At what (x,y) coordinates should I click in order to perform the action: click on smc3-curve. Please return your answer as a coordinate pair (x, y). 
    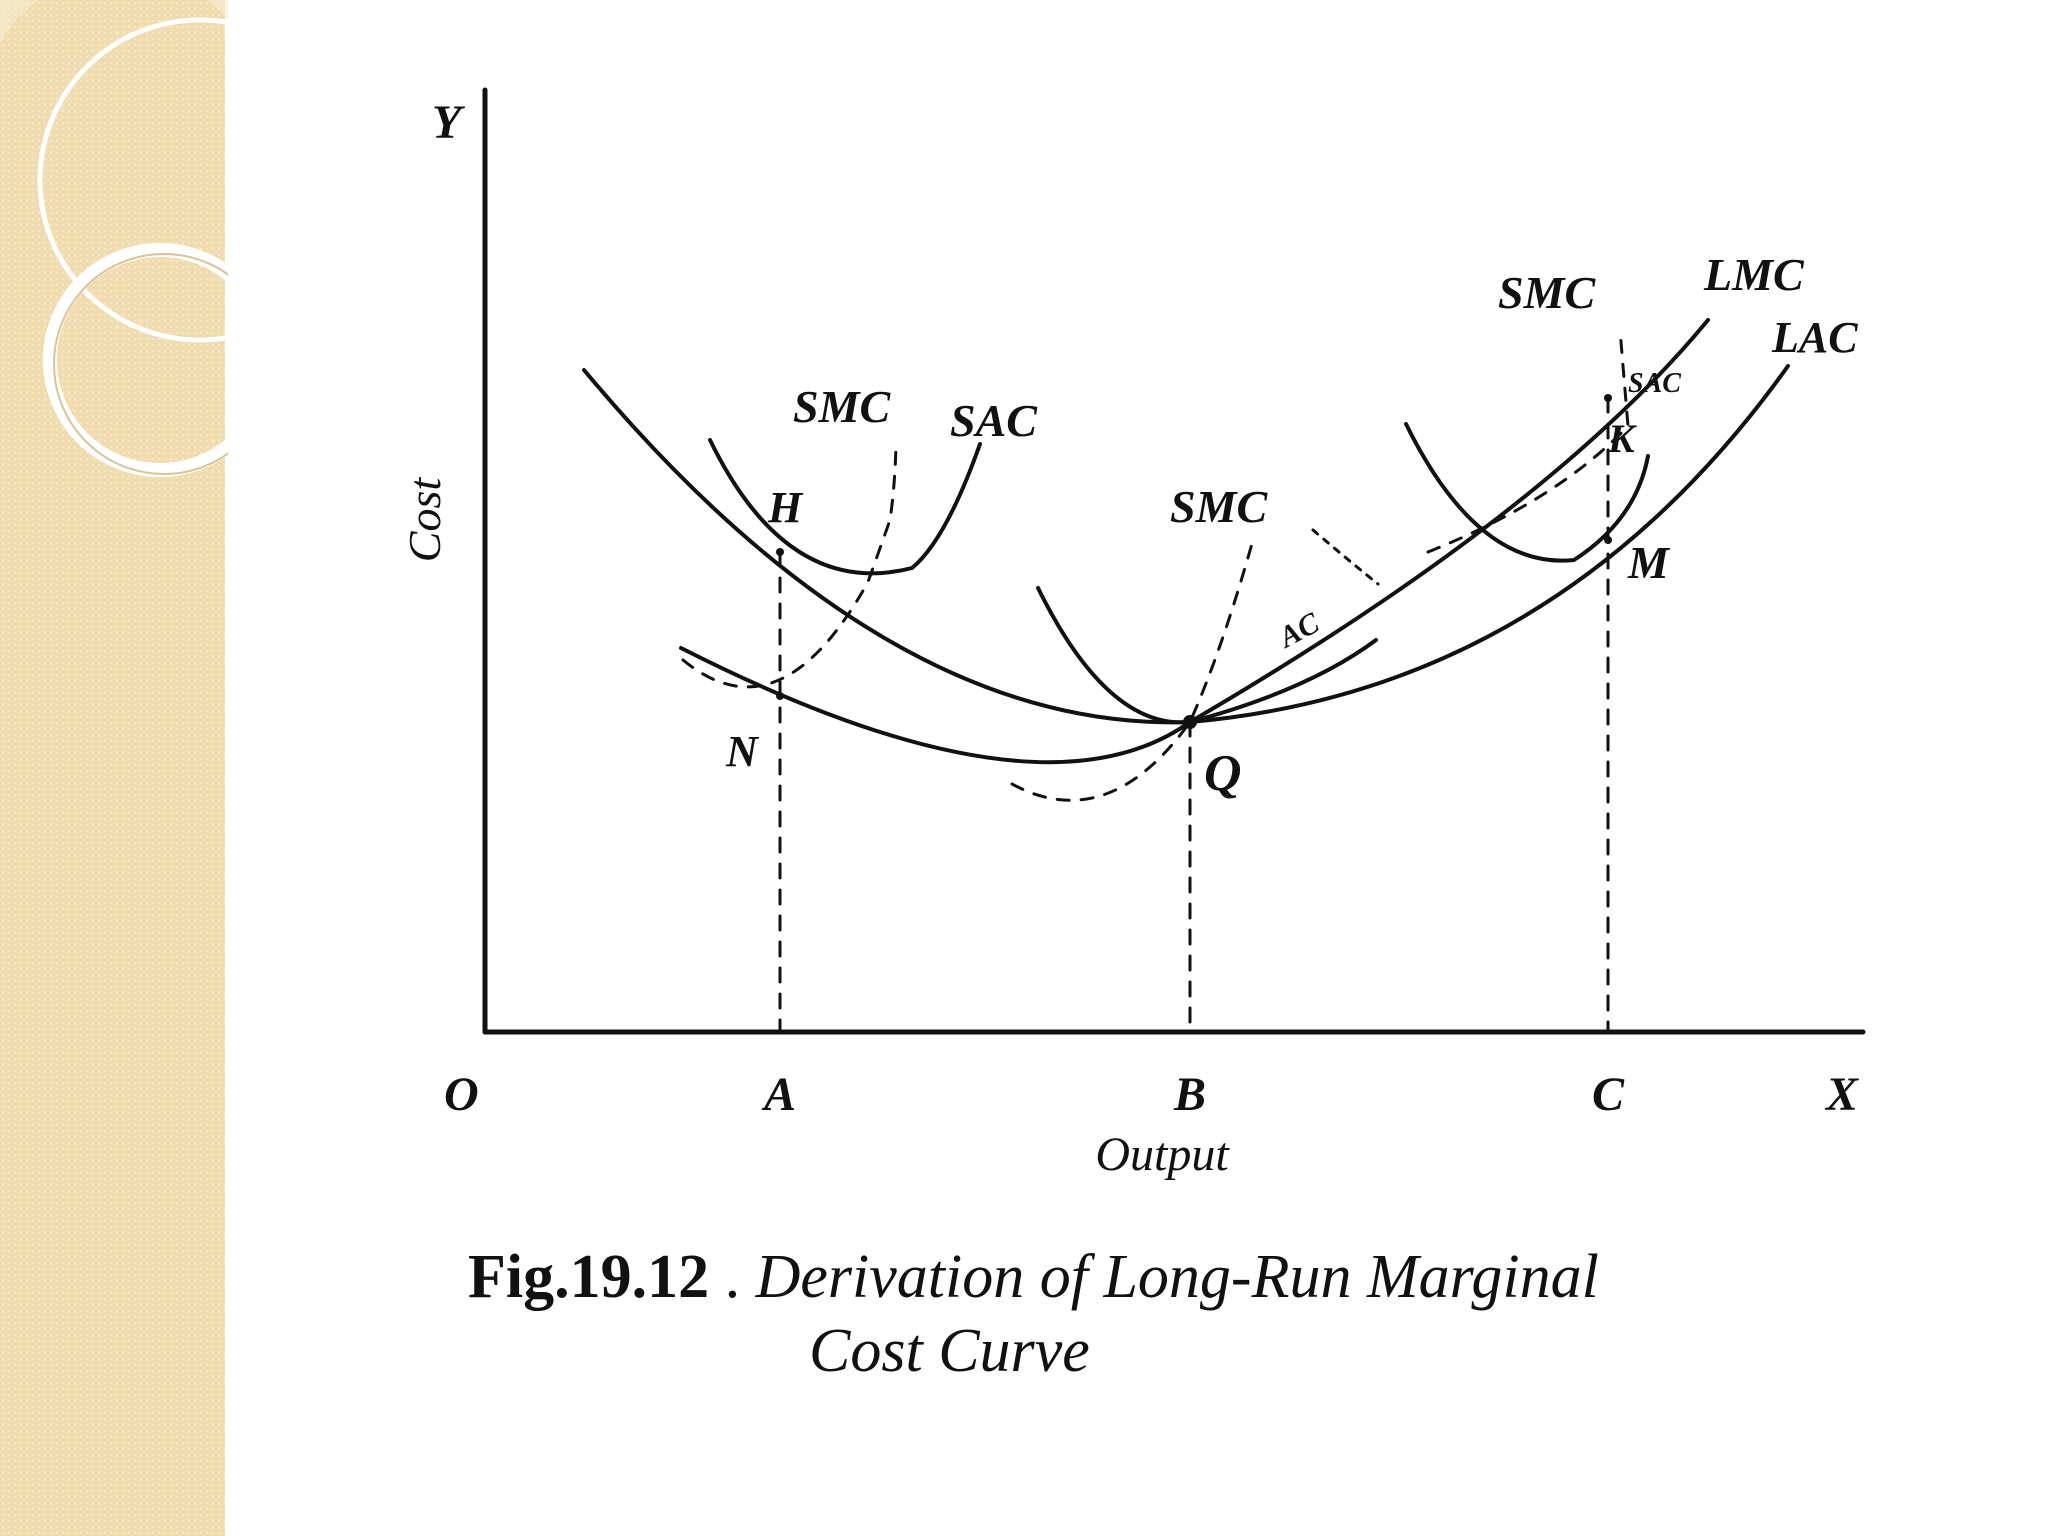
    Looking at the image, I should click on (1528, 441).